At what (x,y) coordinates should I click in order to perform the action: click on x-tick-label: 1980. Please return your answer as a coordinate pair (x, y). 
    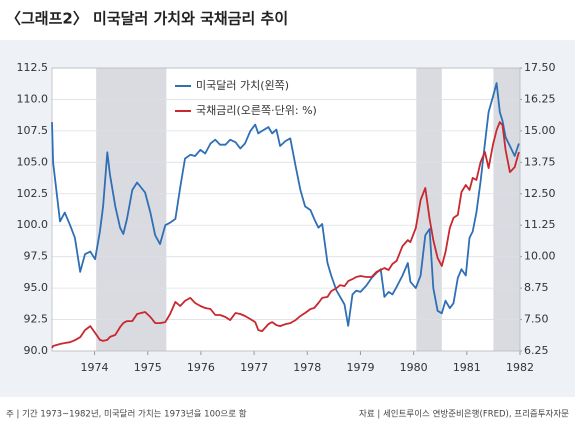
    Looking at the image, I should click on (414, 367).